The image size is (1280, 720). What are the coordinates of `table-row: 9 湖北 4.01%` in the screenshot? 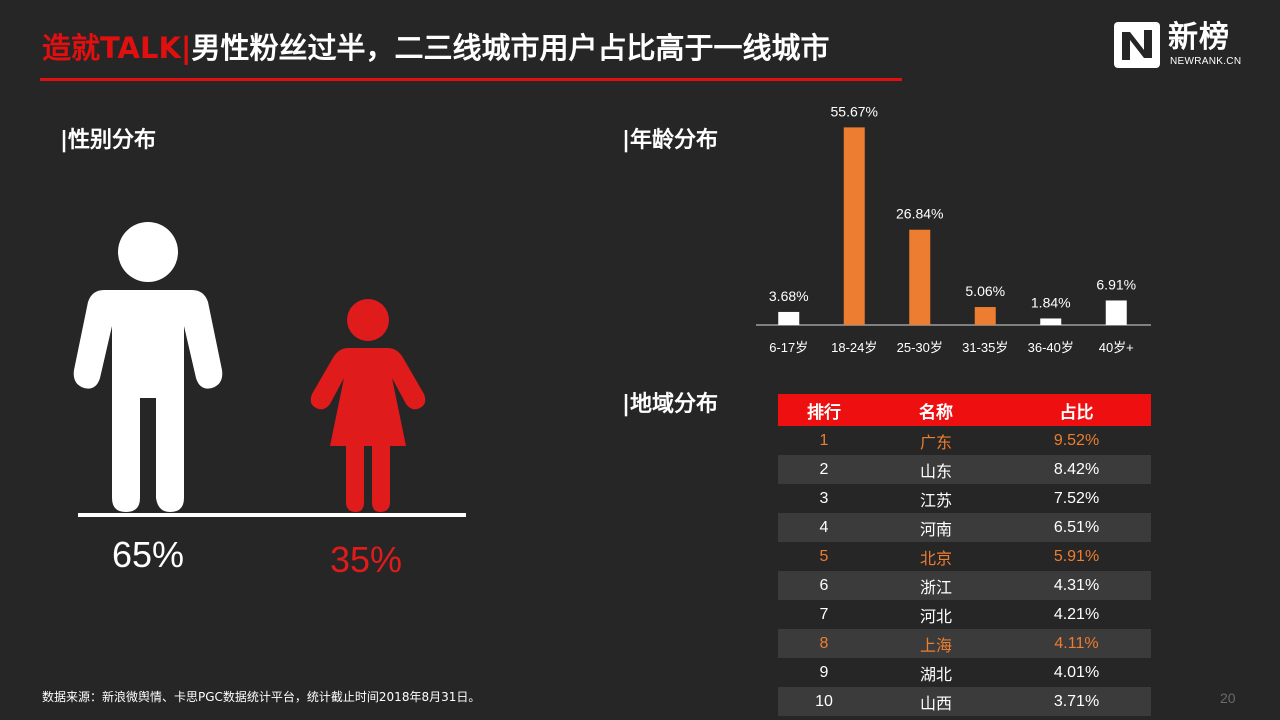 It's located at (964, 672).